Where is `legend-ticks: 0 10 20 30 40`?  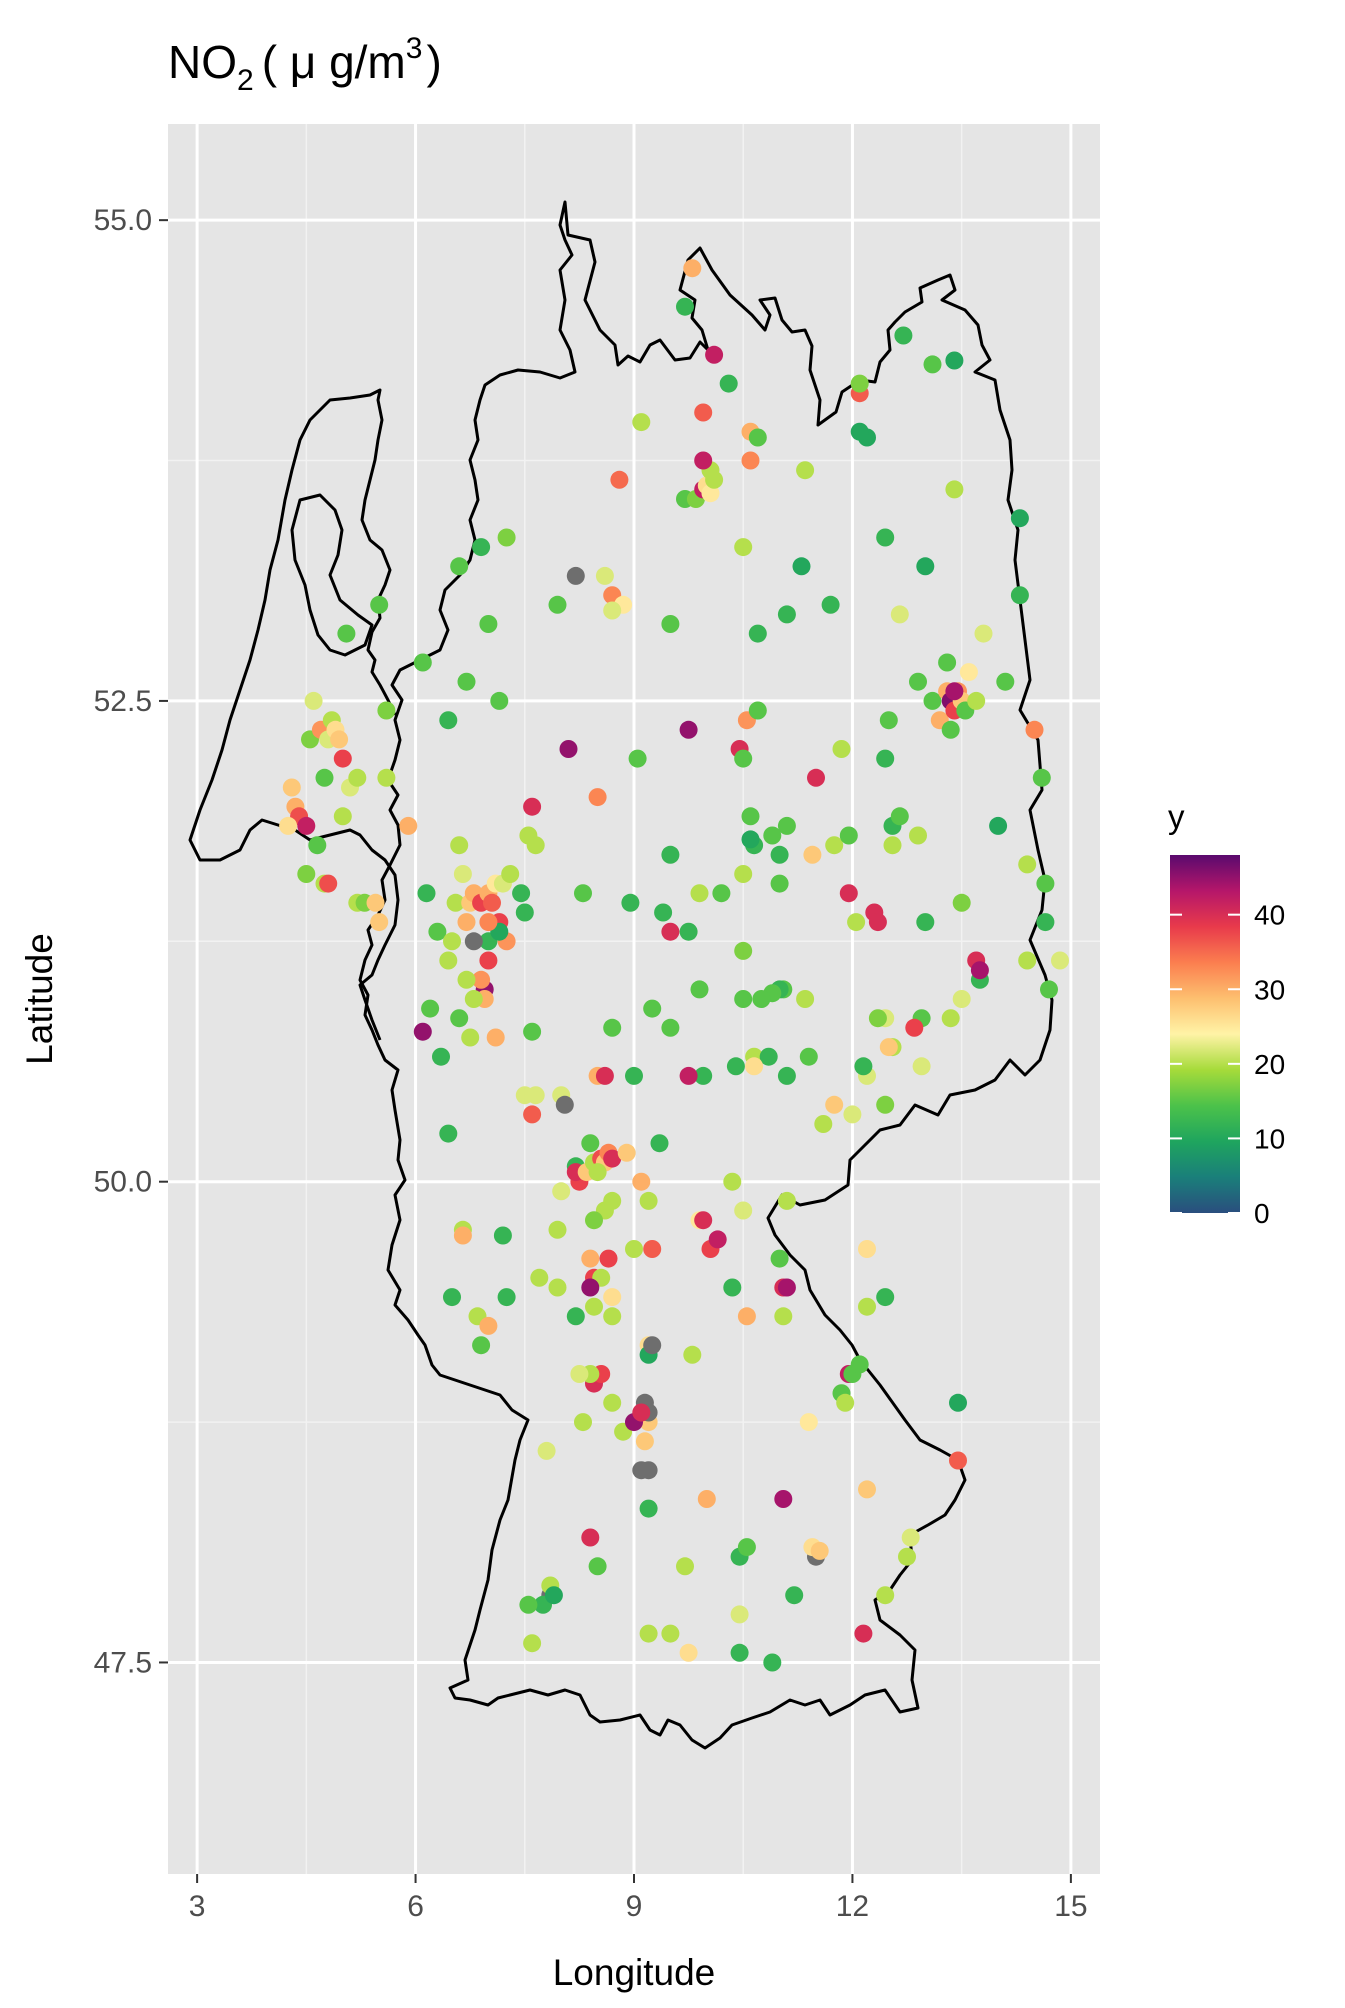 legend-ticks: 0 10 20 30 40 is located at coordinates (1227, 1064).